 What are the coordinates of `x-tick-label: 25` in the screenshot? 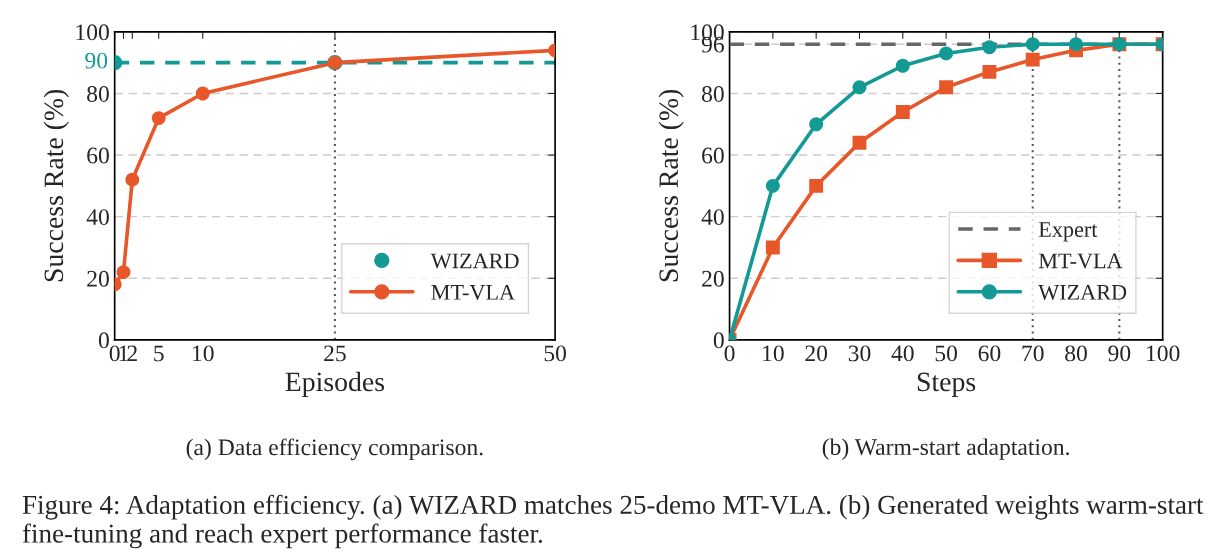 It's located at (335, 353).